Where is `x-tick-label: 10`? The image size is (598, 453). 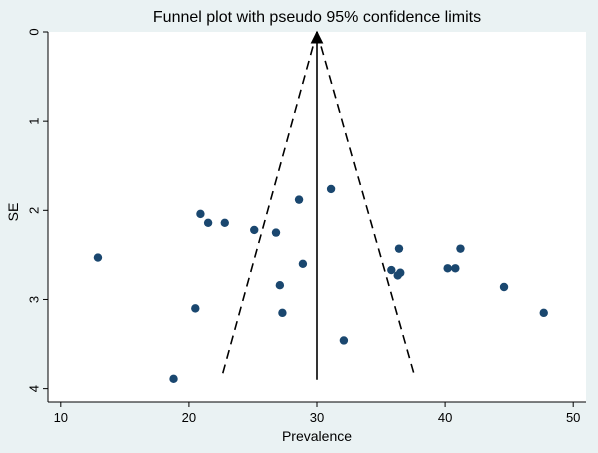
x-tick-label: 10 is located at coordinates (61, 417).